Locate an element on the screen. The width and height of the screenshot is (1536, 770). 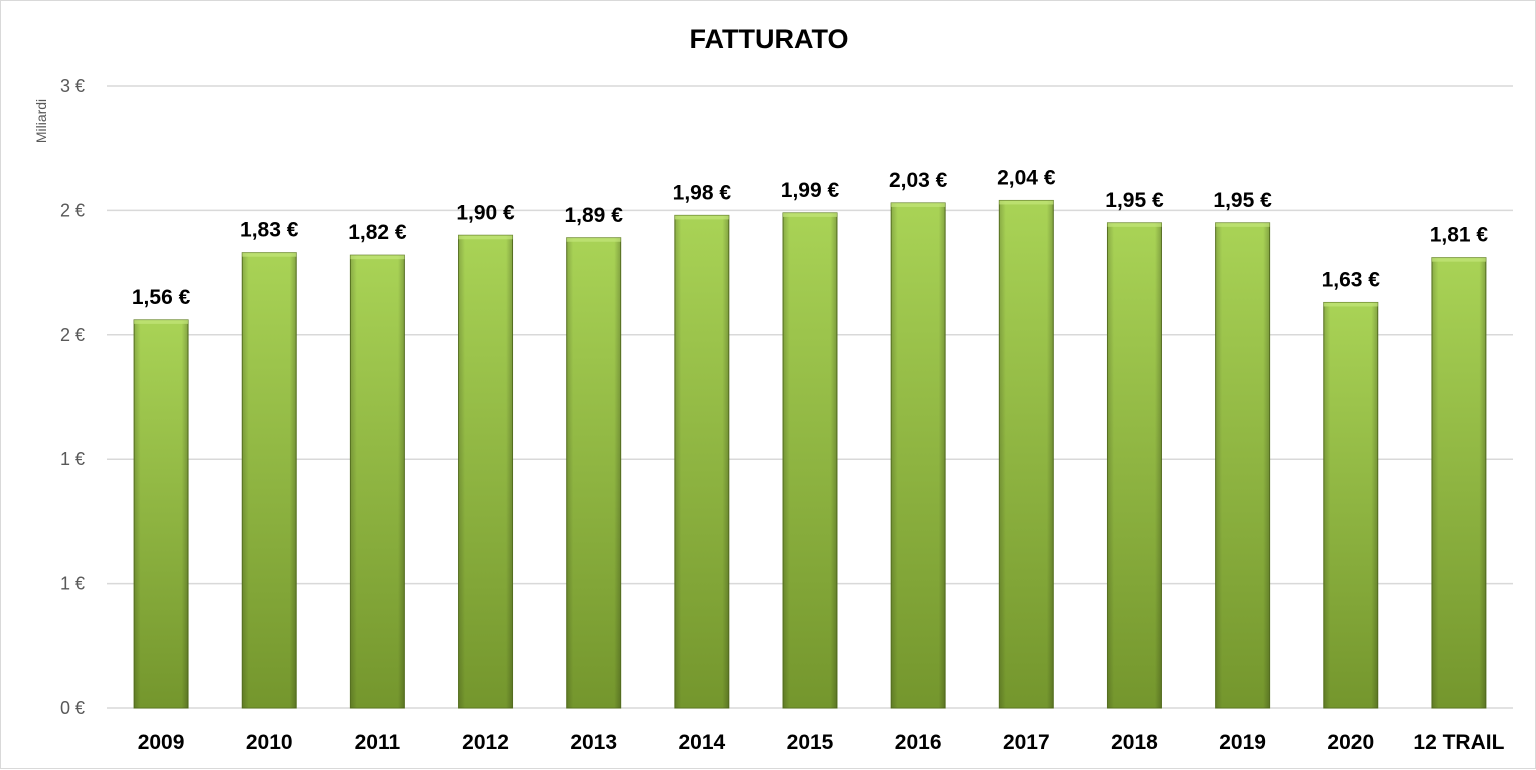
y-tick-label: 0 € is located at coordinates (72, 708).